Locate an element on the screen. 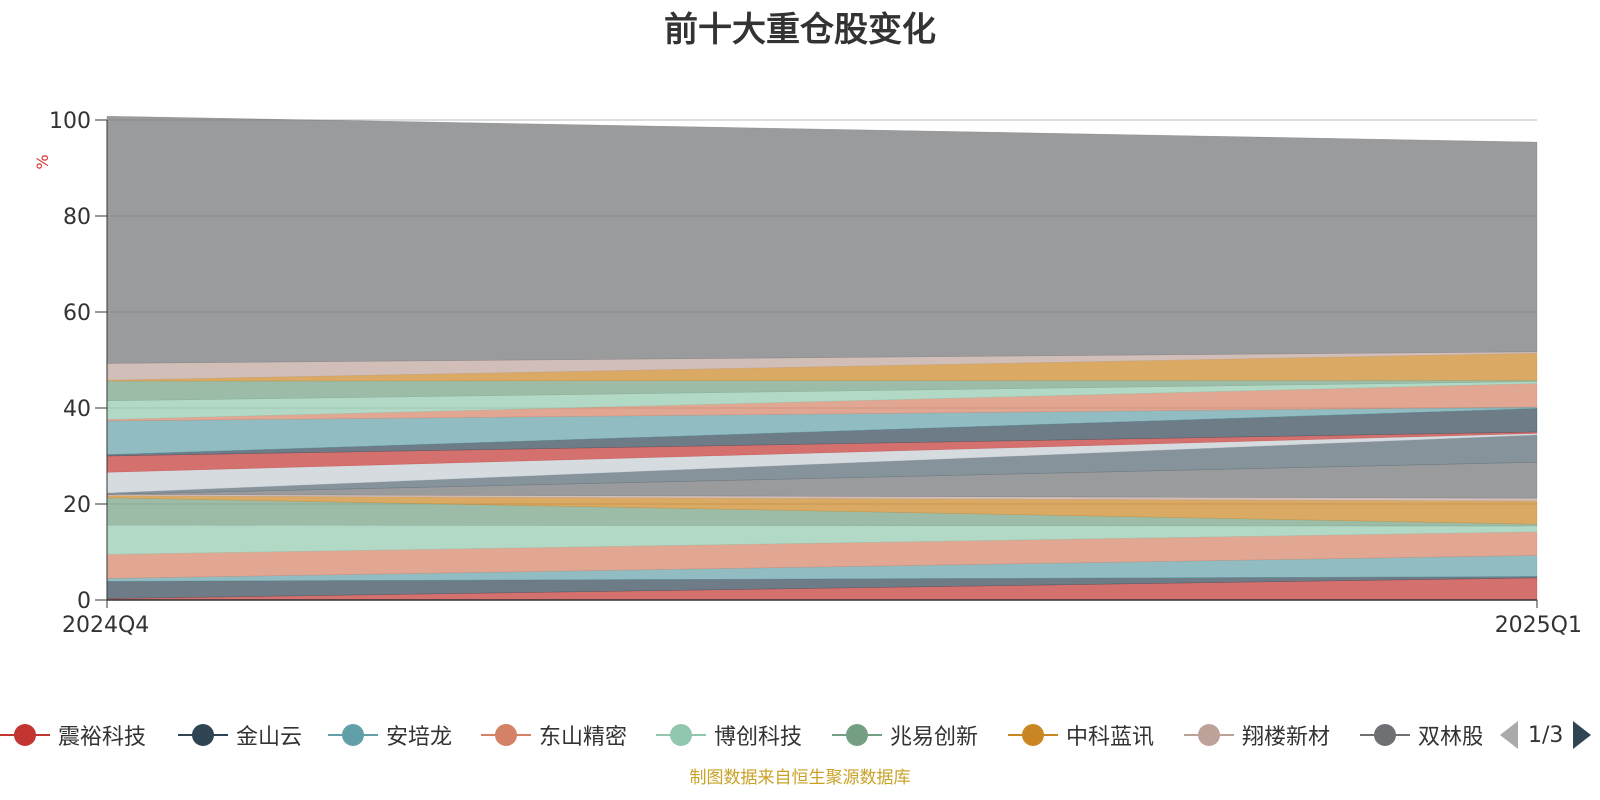 The image size is (1600, 800). legend-pager: 1/3 is located at coordinates (1546, 735).